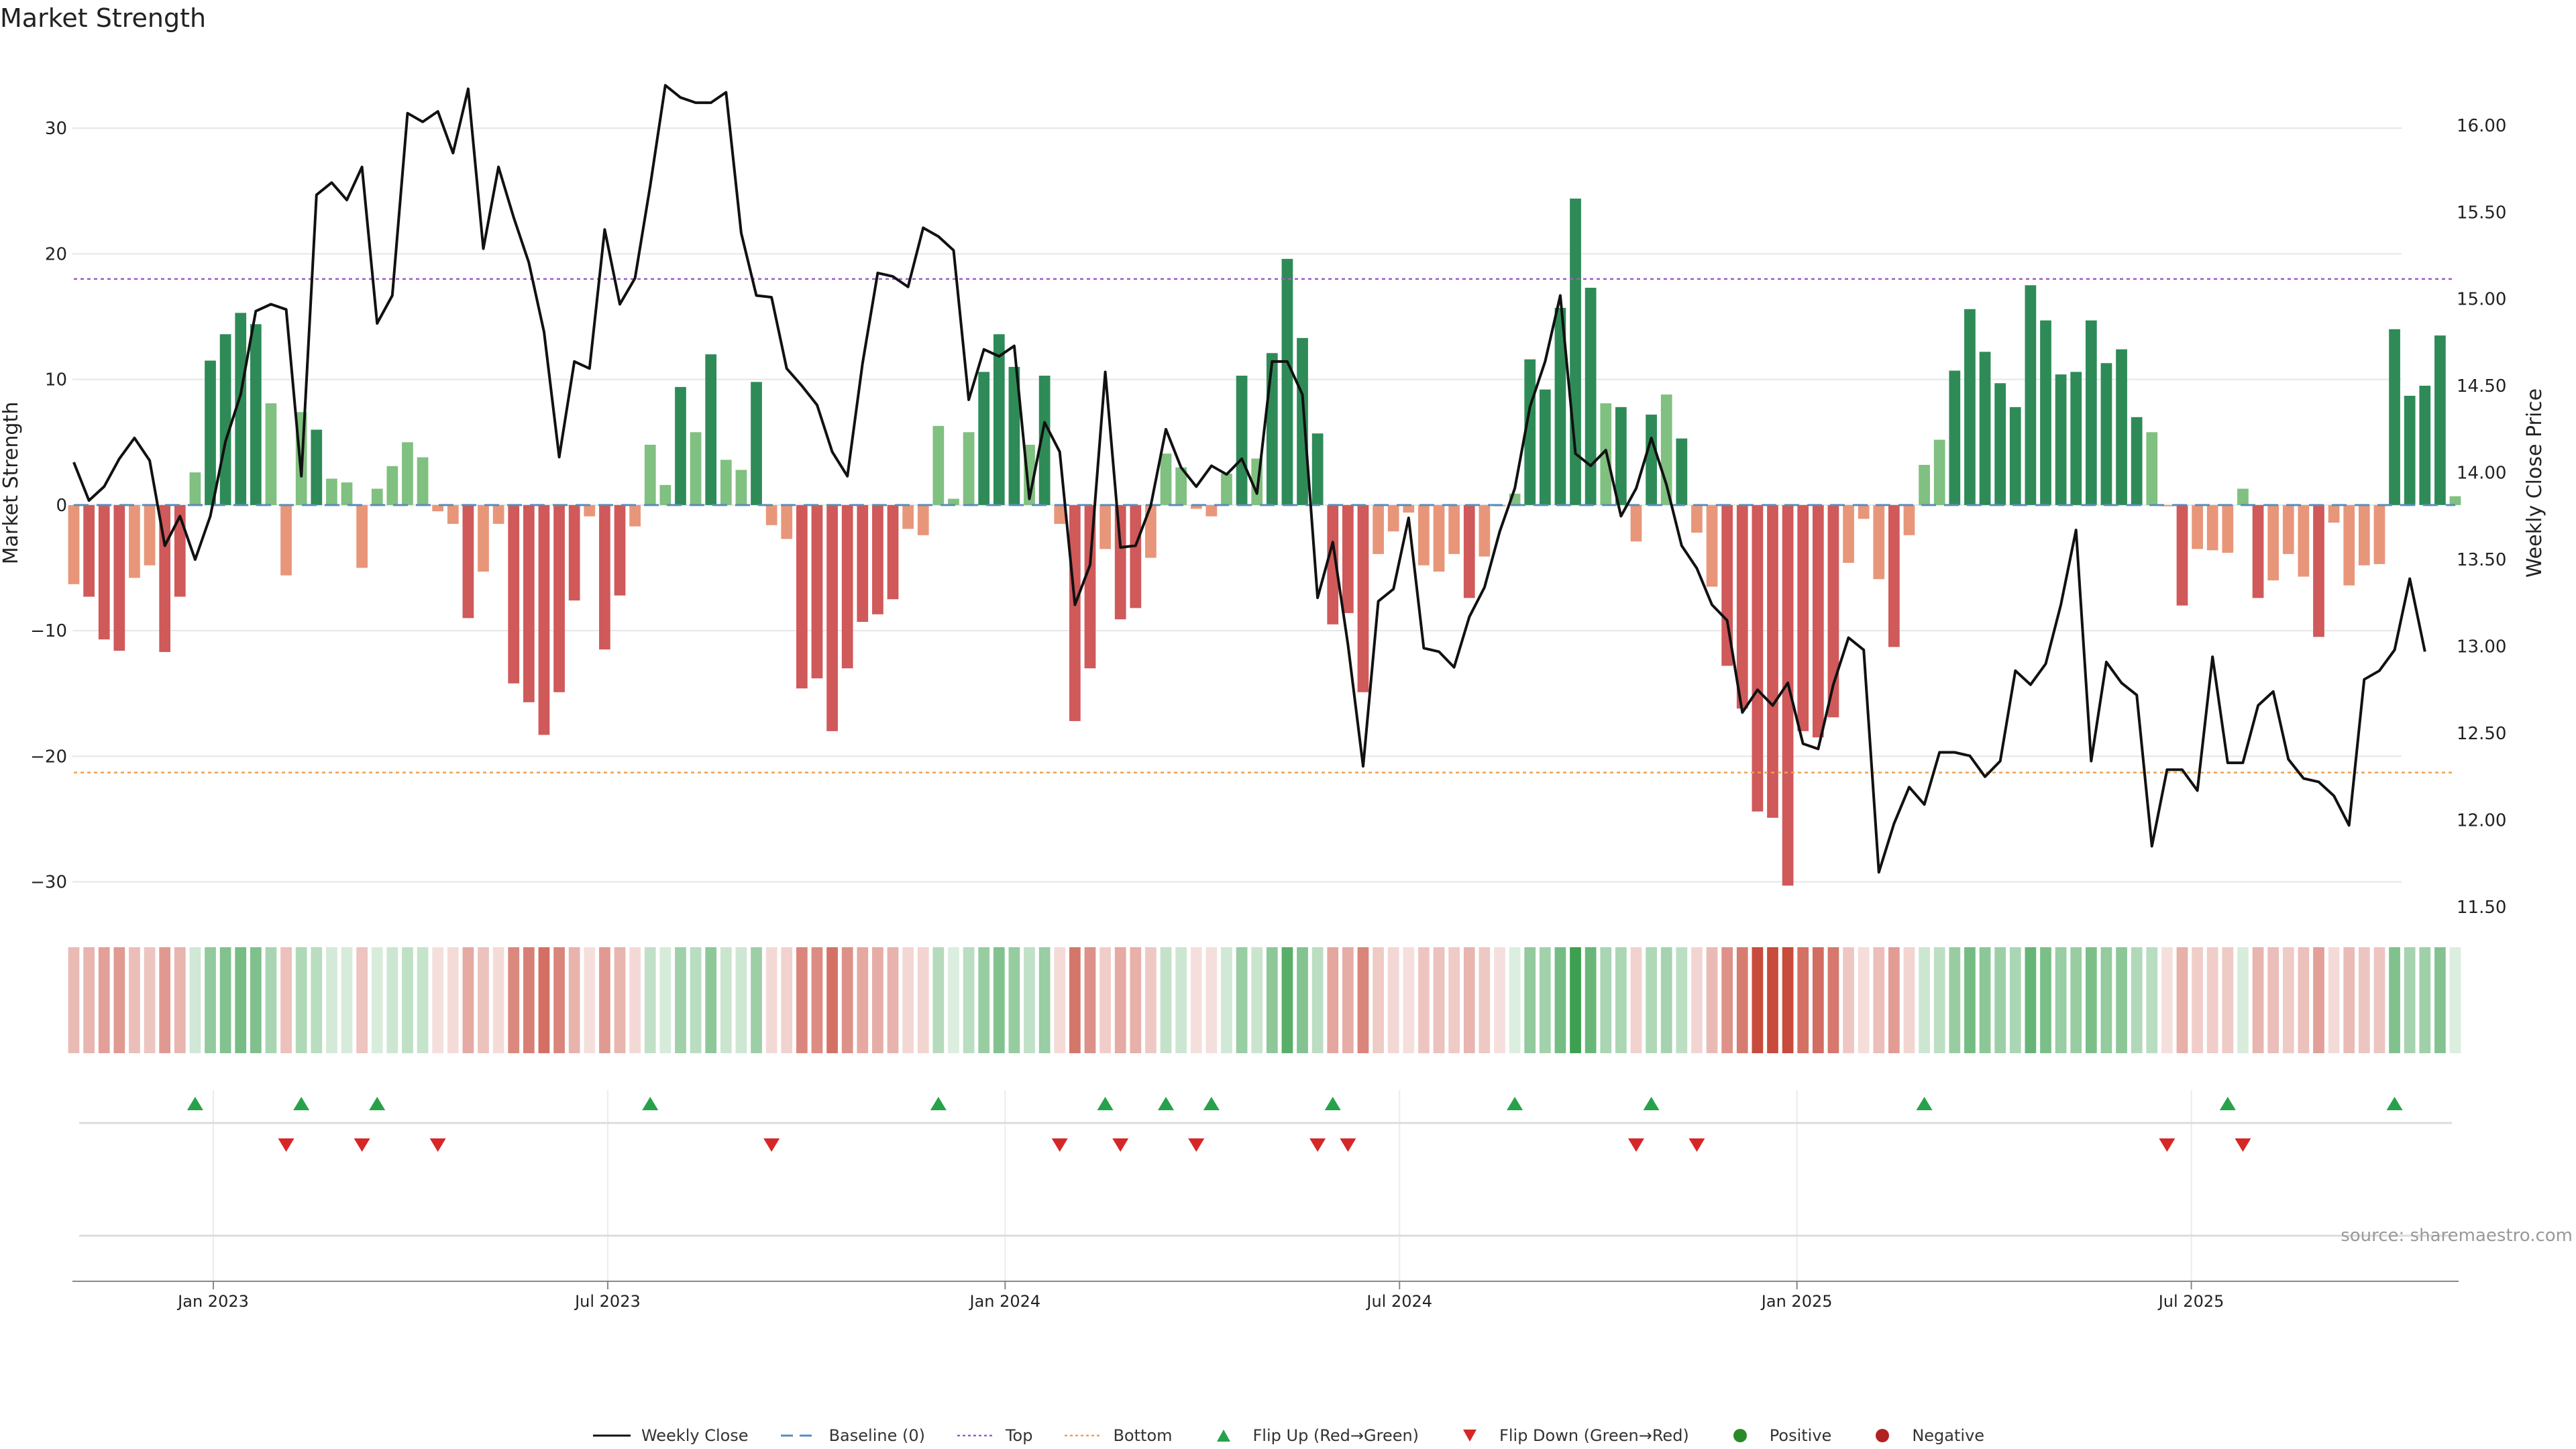 The width and height of the screenshot is (2576, 1449). Describe the element at coordinates (1594, 1435) in the screenshot. I see `legend-flip-down-label: Flip Down (Green→Red)` at that location.